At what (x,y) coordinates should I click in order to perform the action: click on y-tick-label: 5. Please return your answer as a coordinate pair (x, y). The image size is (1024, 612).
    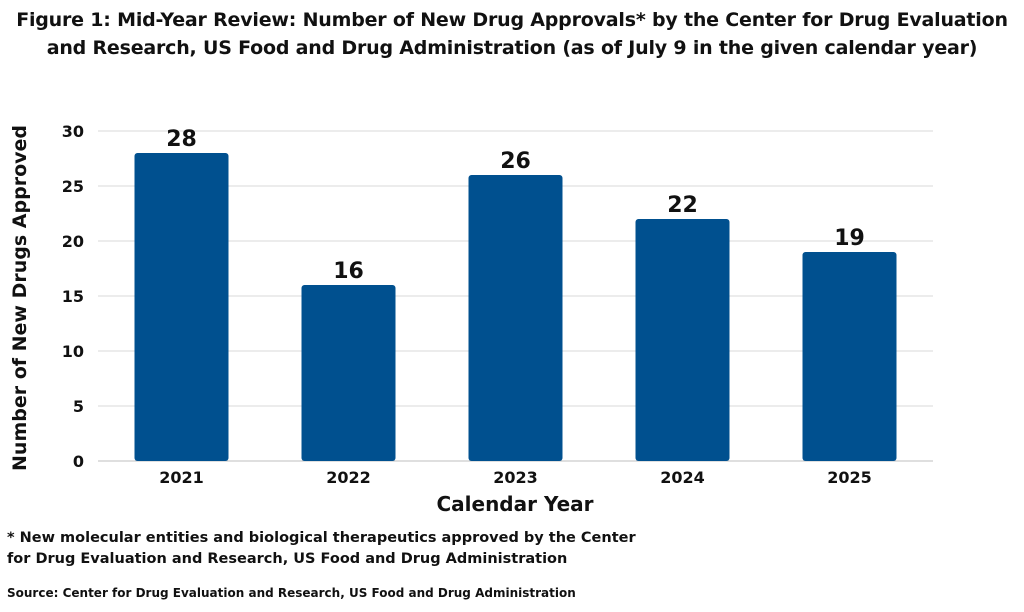
    Looking at the image, I should click on (78, 406).